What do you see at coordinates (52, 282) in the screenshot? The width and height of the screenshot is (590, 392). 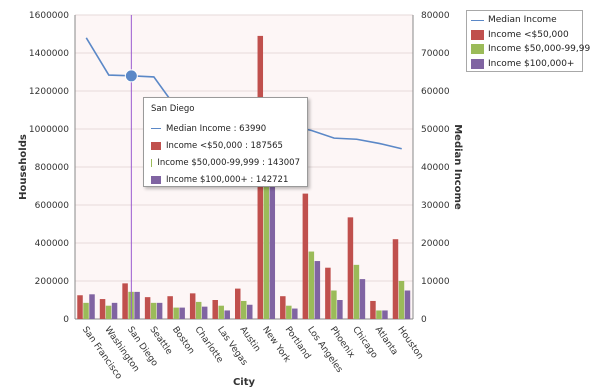 I see `y-tick-label: 200000` at bounding box center [52, 282].